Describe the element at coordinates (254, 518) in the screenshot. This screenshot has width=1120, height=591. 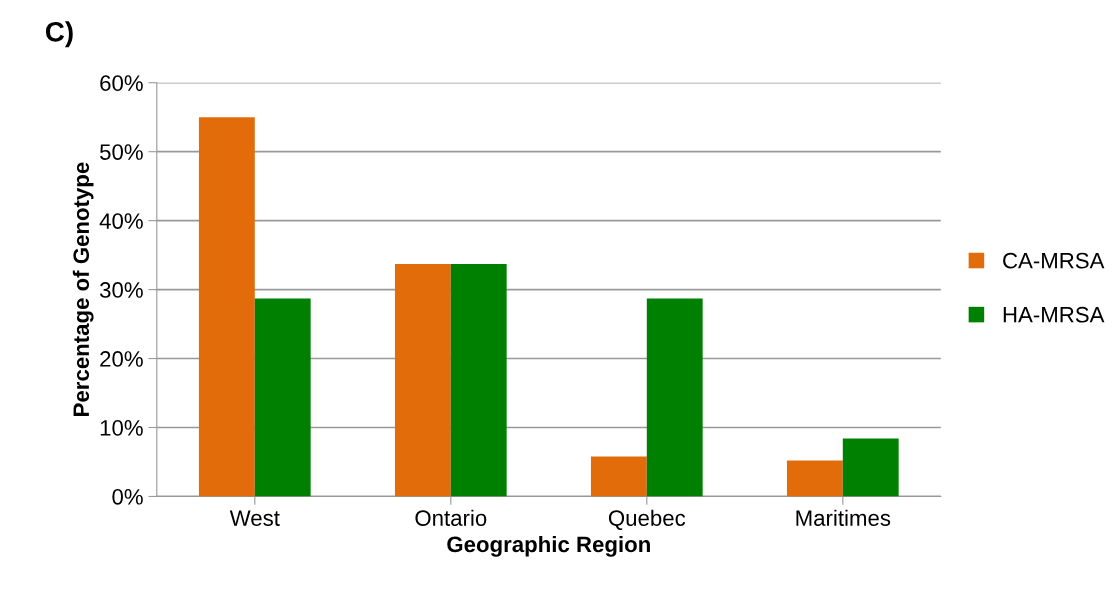
I see `x-tick-label: West` at that location.